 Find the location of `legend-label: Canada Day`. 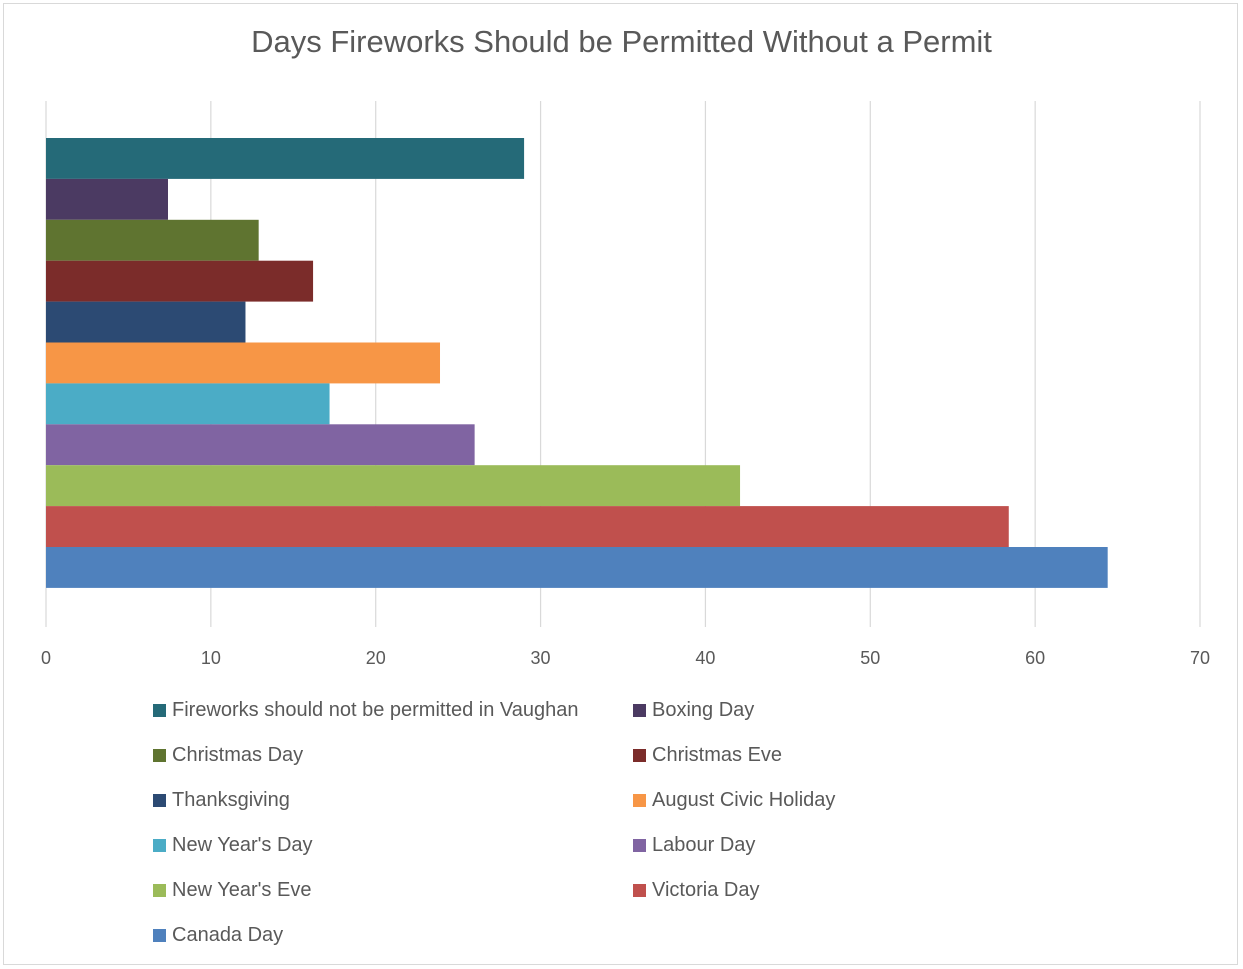

legend-label: Canada Day is located at coordinates (228, 934).